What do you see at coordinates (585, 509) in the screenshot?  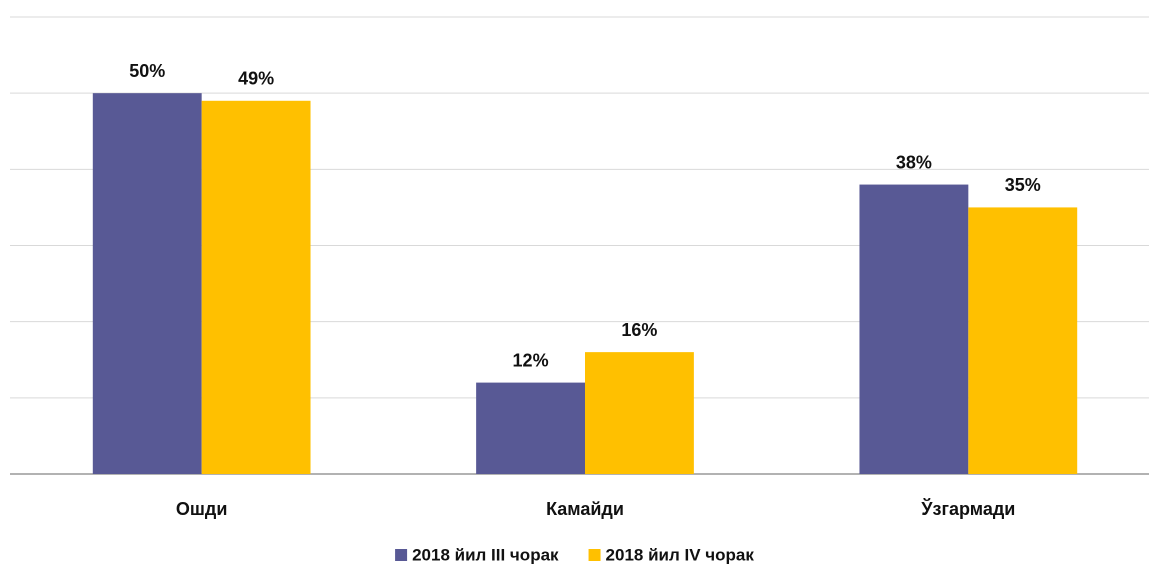 I see `x-tick-label: Камайди` at bounding box center [585, 509].